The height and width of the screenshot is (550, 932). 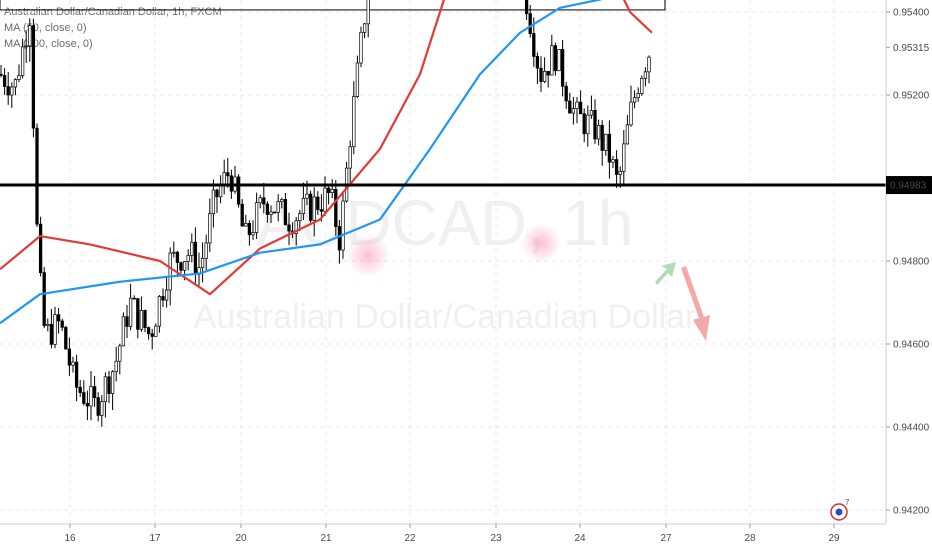 What do you see at coordinates (70, 538) in the screenshot?
I see `time-tick-label: 16` at bounding box center [70, 538].